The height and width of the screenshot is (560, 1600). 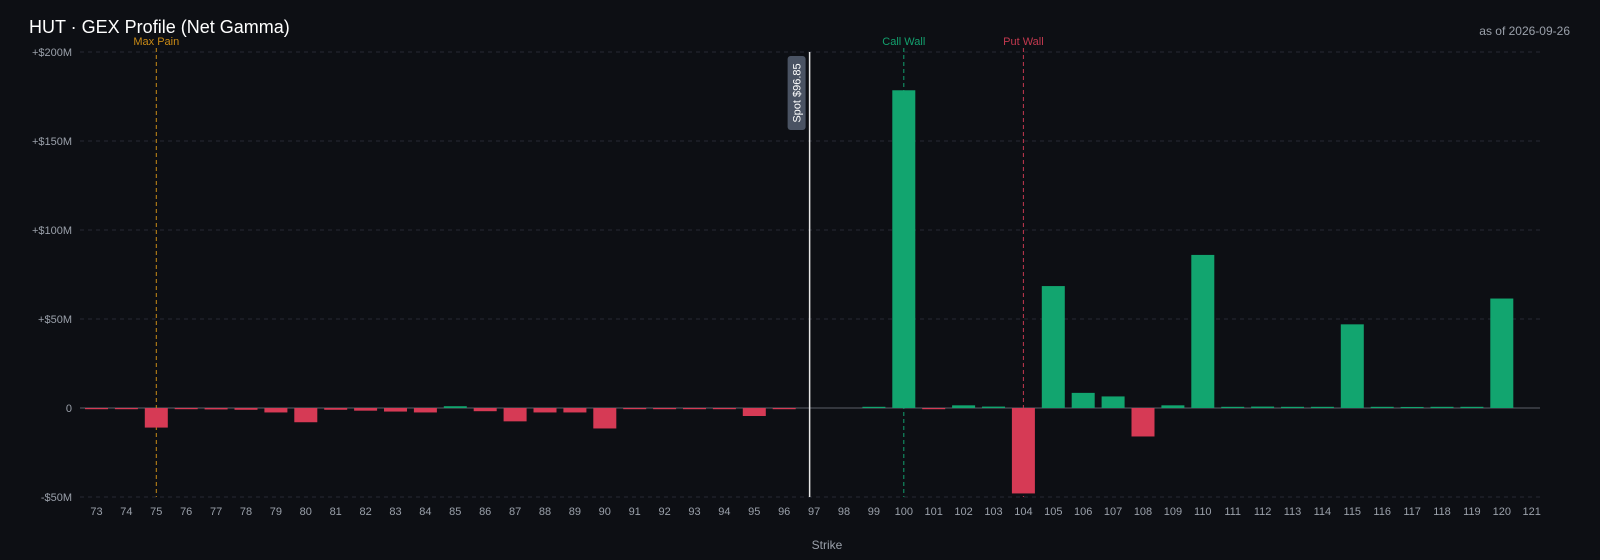 I want to click on x-tick-label: 86, so click(x=485, y=512).